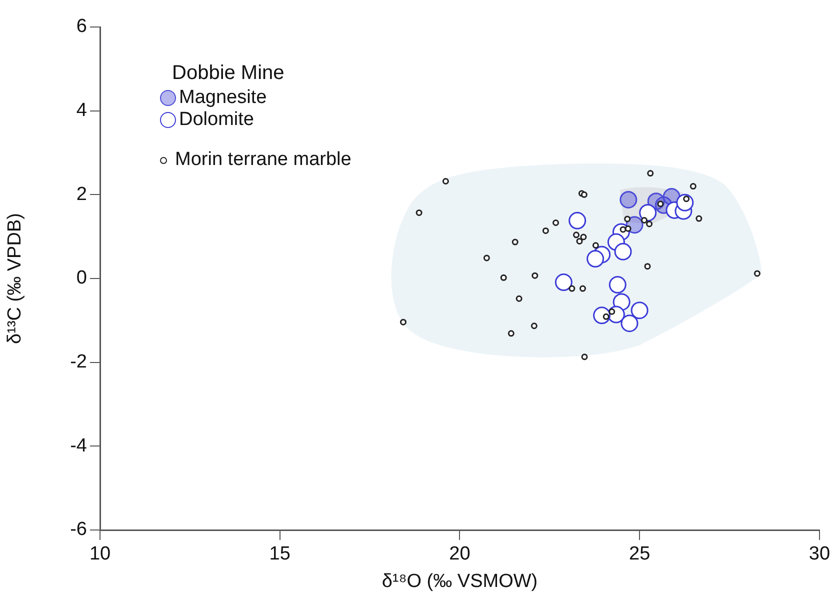  What do you see at coordinates (279, 554) in the screenshot?
I see `x-tick-label: 15` at bounding box center [279, 554].